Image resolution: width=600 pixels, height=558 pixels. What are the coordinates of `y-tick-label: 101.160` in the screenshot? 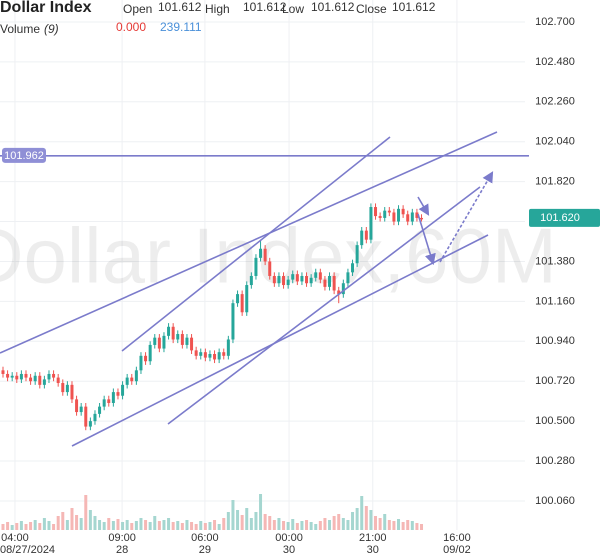 It's located at (555, 301).